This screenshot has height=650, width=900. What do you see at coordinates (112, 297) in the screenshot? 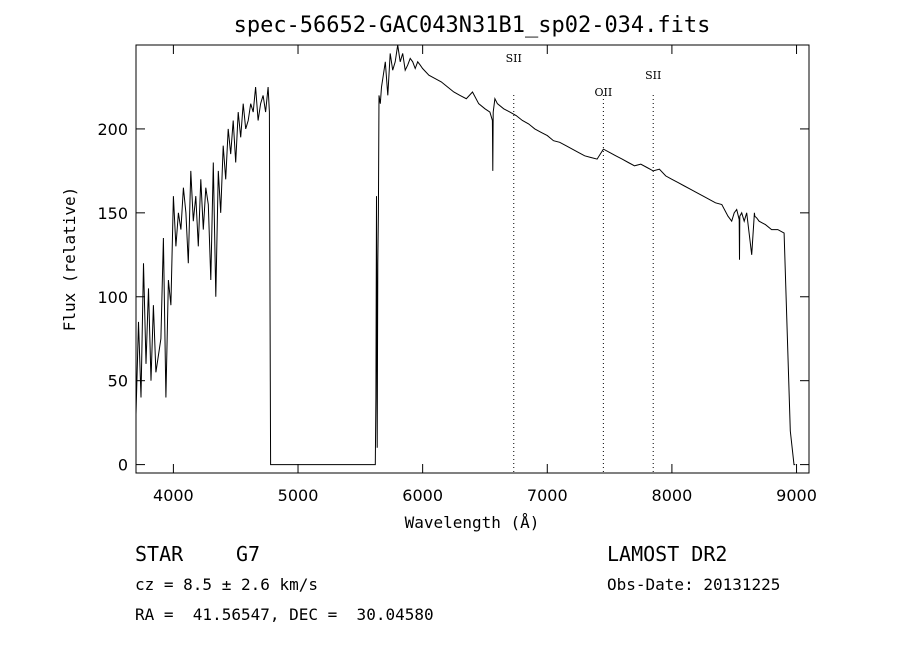
I see `y-tick-label: 100` at bounding box center [112, 297].